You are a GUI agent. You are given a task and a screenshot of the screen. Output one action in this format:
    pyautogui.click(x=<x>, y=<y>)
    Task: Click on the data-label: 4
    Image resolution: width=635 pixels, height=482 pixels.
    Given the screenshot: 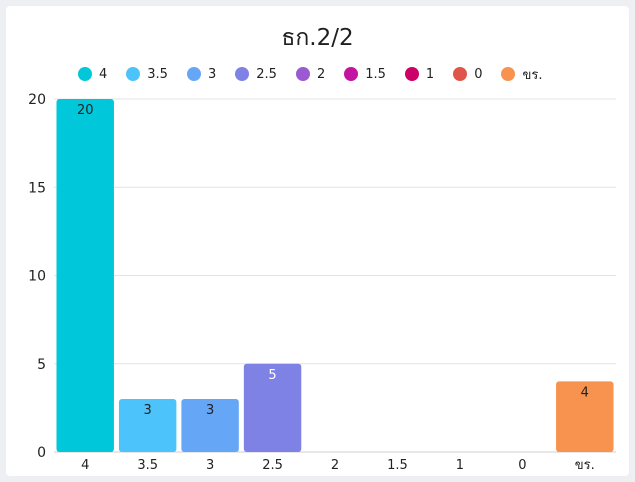 What is the action you would take?
    pyautogui.click(x=585, y=392)
    